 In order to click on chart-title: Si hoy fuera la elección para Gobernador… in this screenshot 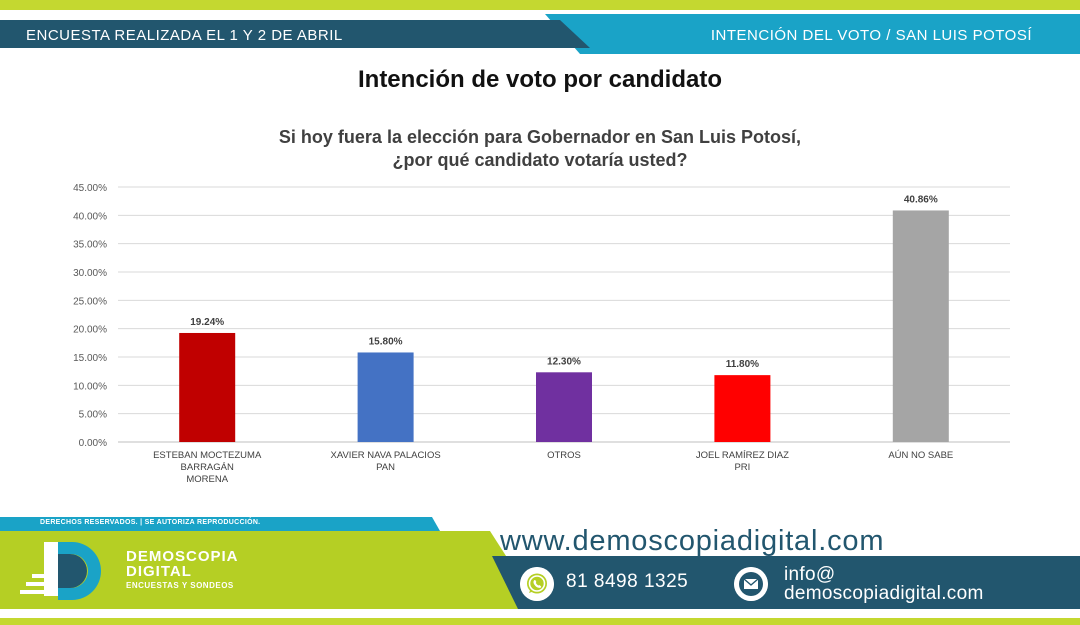, I will do `click(540, 149)`.